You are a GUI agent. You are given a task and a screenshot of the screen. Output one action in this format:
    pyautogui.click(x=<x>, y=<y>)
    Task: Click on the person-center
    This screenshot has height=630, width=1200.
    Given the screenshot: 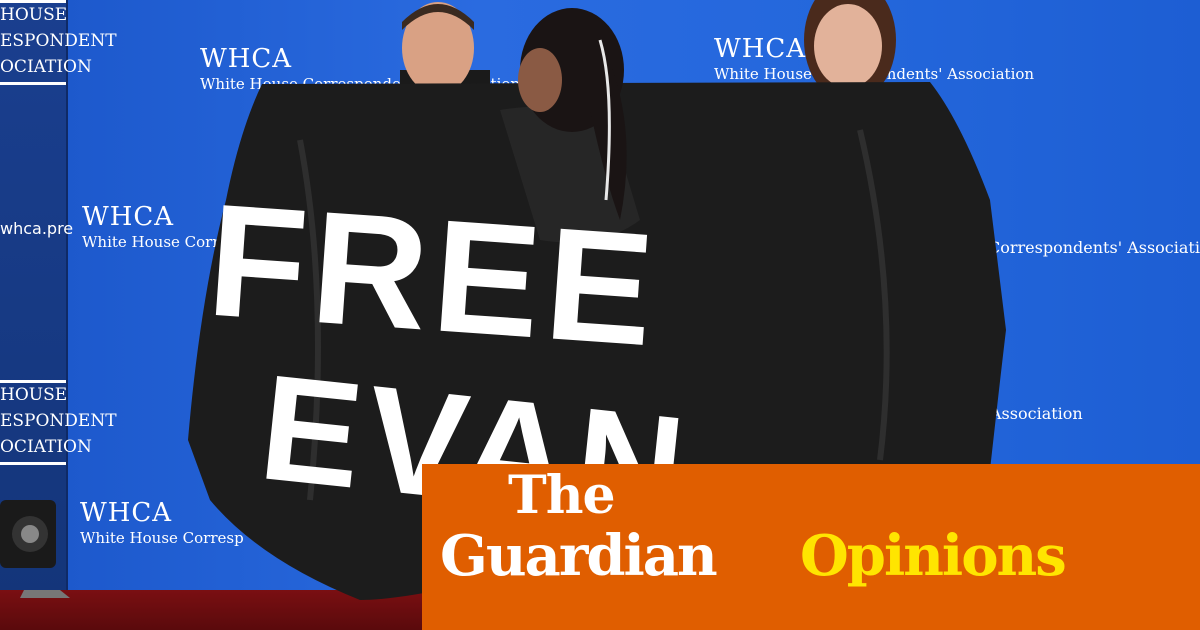 What is the action you would take?
    pyautogui.click(x=572, y=114)
    